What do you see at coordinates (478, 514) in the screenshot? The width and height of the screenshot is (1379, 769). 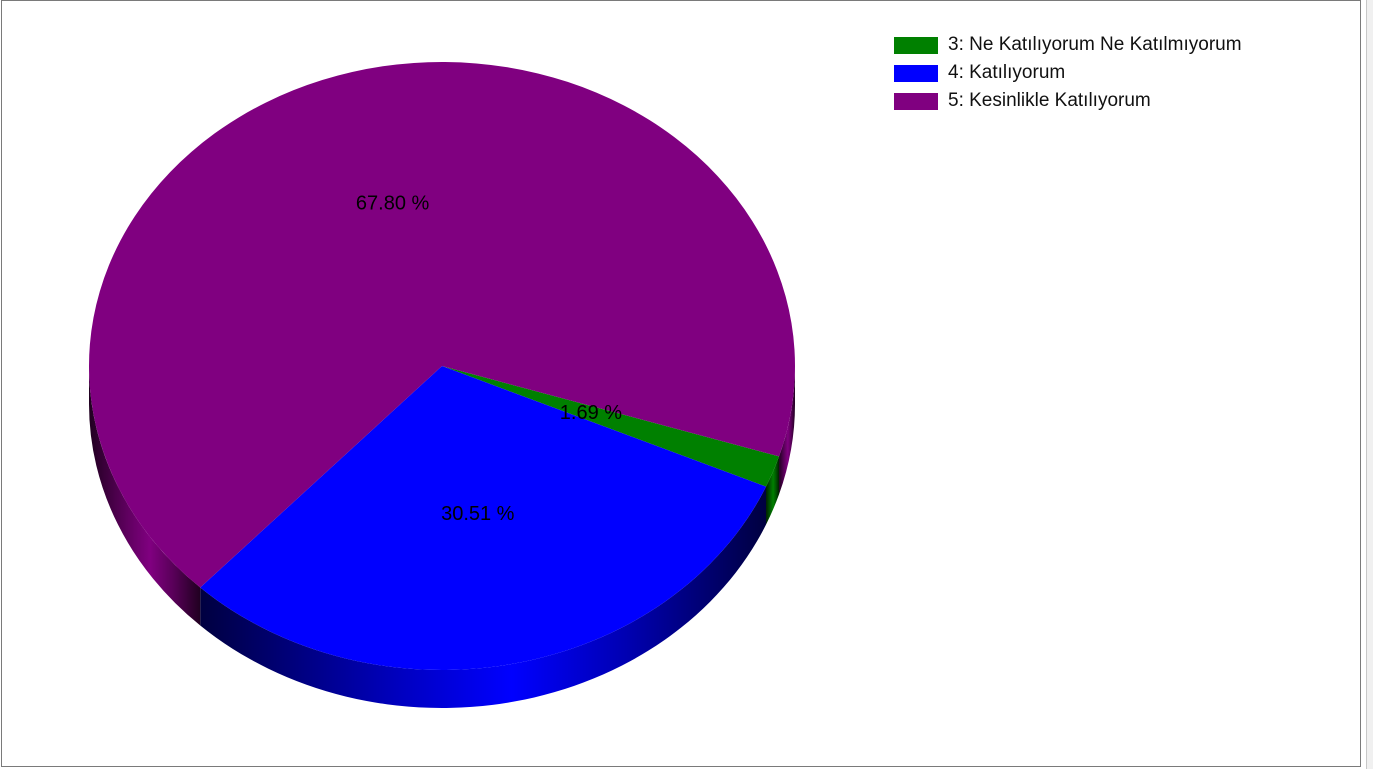 I see `slice-label: 30.51 %` at bounding box center [478, 514].